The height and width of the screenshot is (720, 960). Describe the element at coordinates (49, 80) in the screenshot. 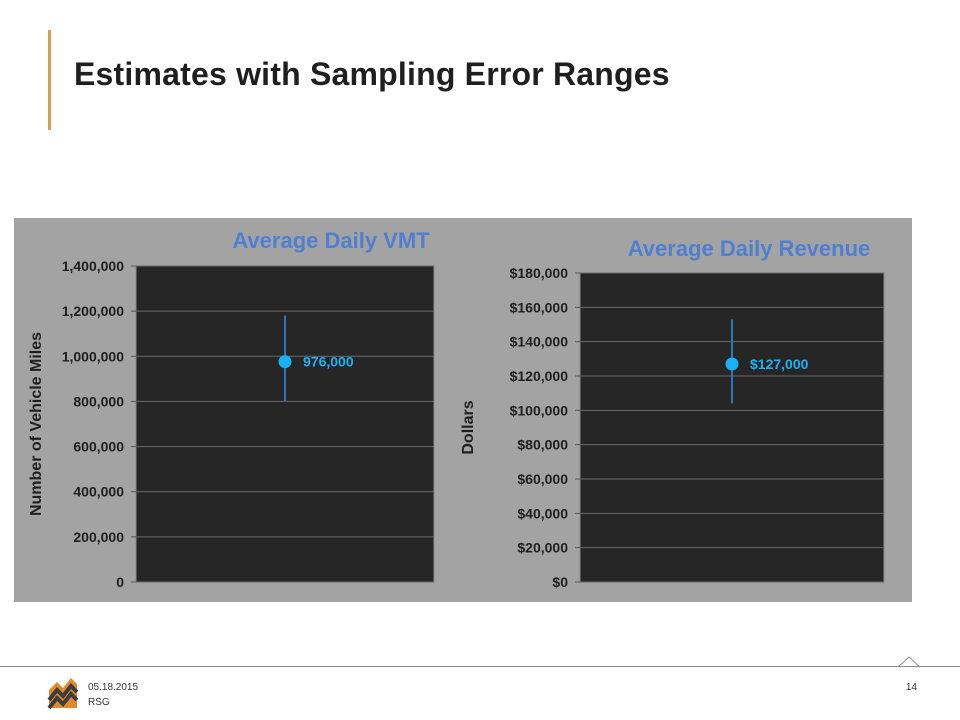

I see `title-accent-bar` at that location.